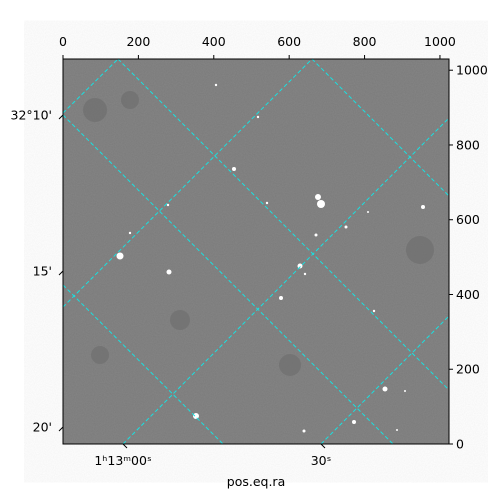 This screenshot has width=500, height=504. Describe the element at coordinates (42, 271) in the screenshot. I see `dec-tick-label: 15'` at that location.